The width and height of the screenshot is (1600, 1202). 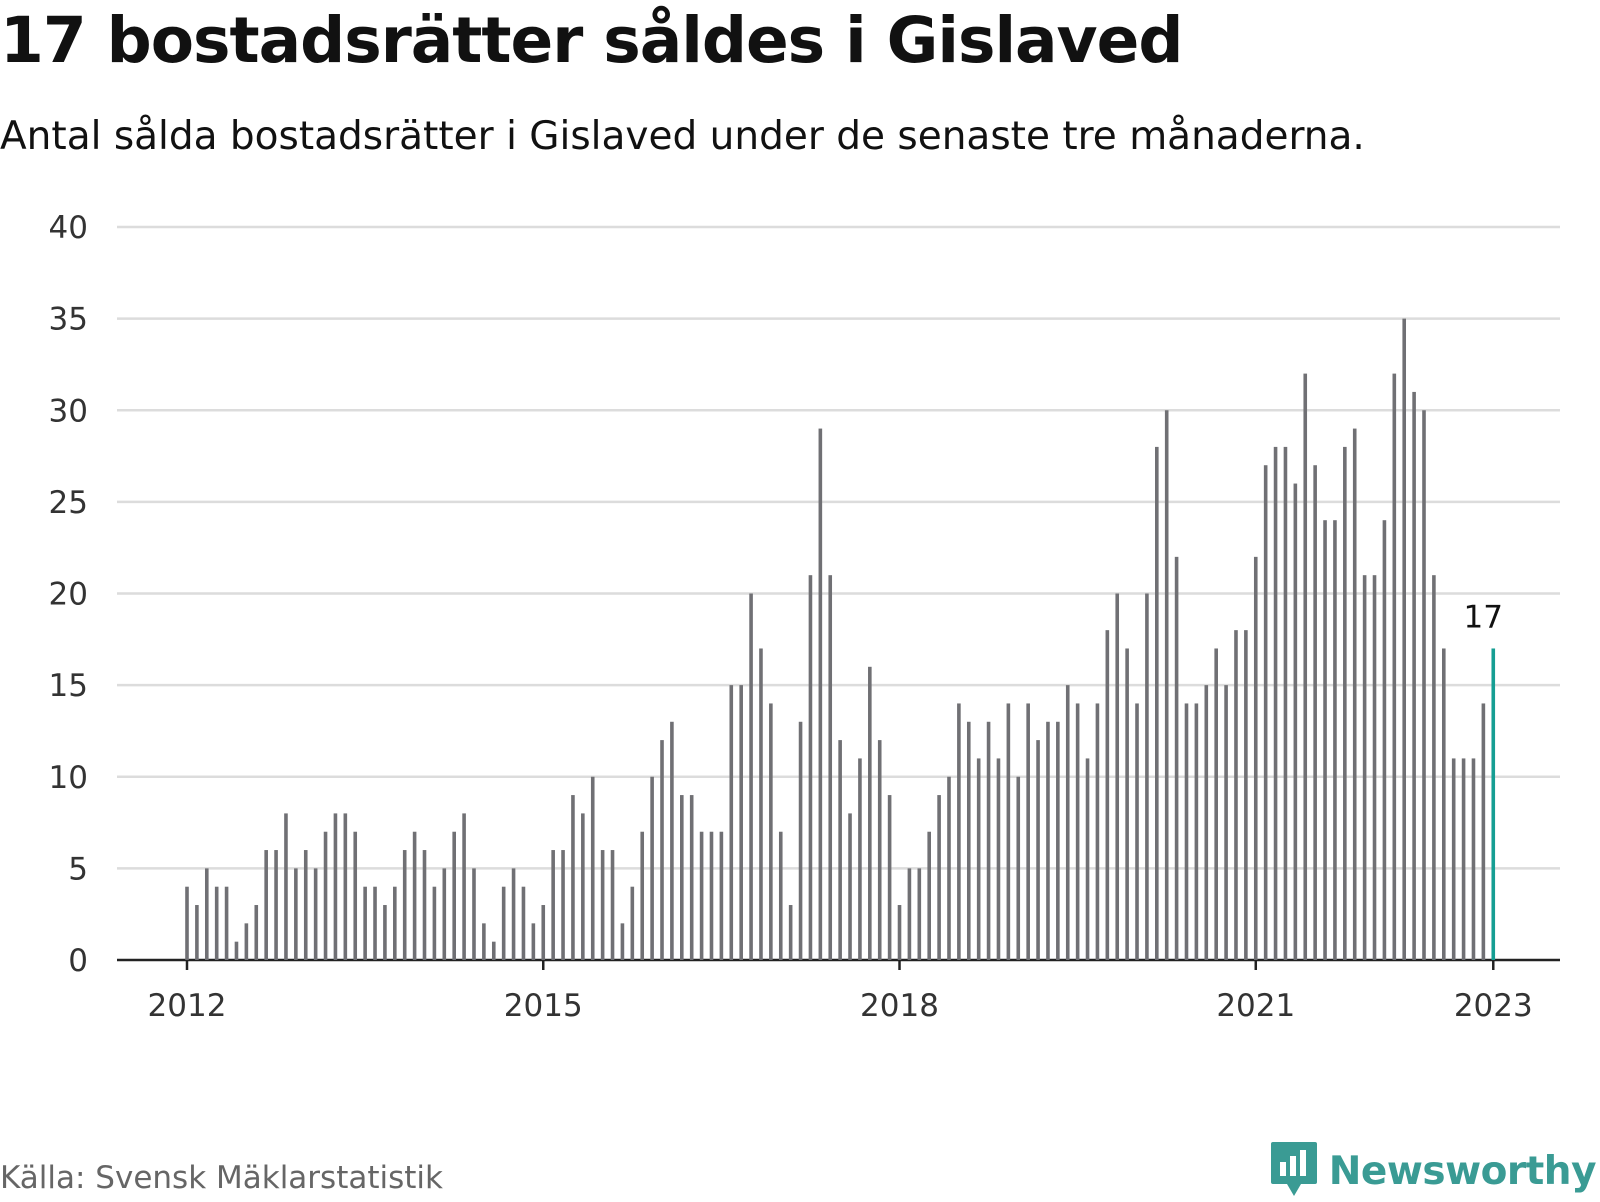 What do you see at coordinates (1493, 1006) in the screenshot?
I see `x-tick-label: 2023` at bounding box center [1493, 1006].